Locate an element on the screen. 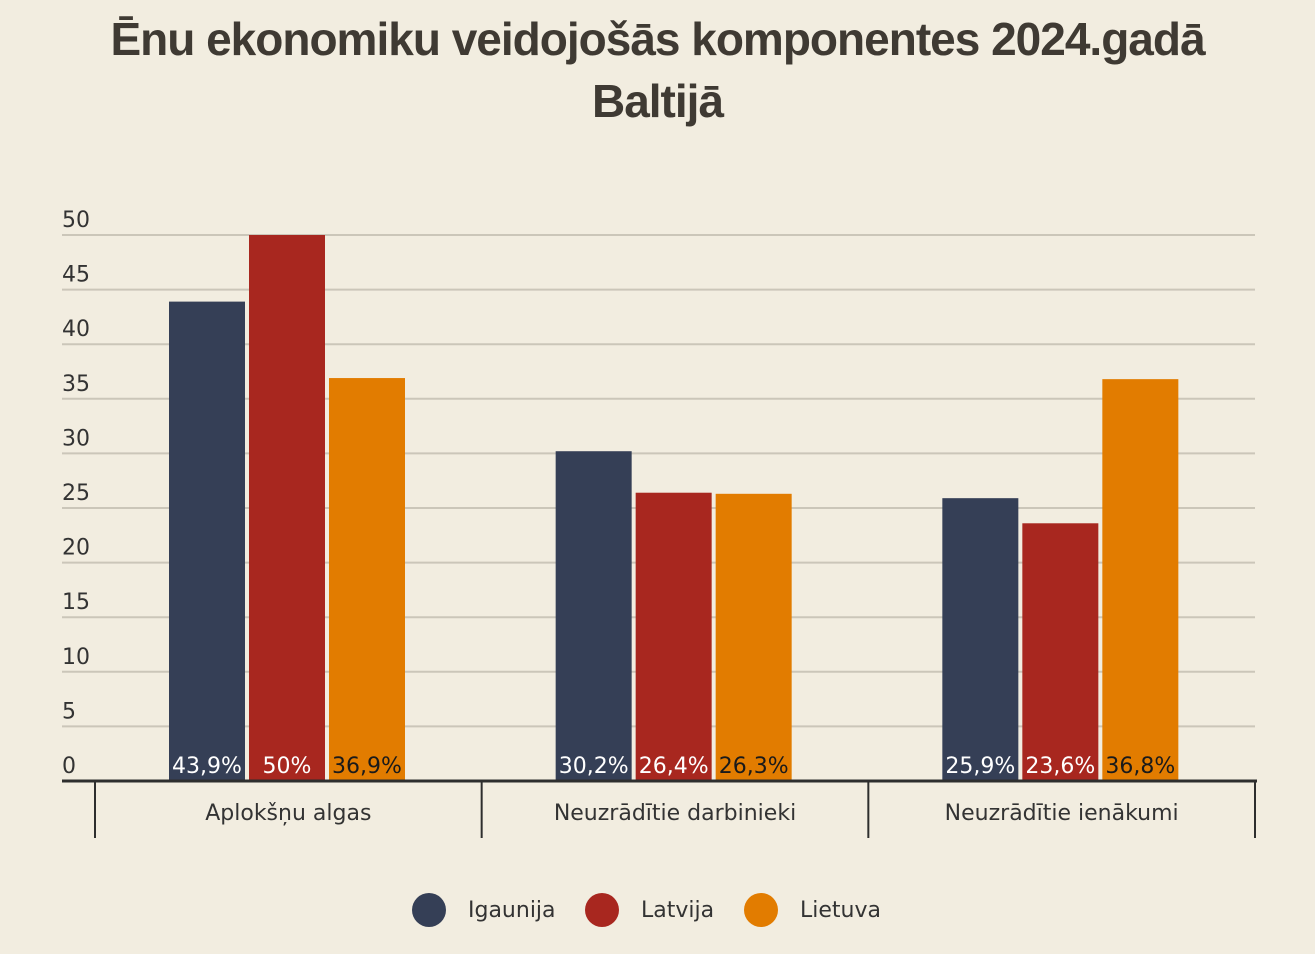 The image size is (1315, 954). data-label: 43,9% is located at coordinates (207, 766).